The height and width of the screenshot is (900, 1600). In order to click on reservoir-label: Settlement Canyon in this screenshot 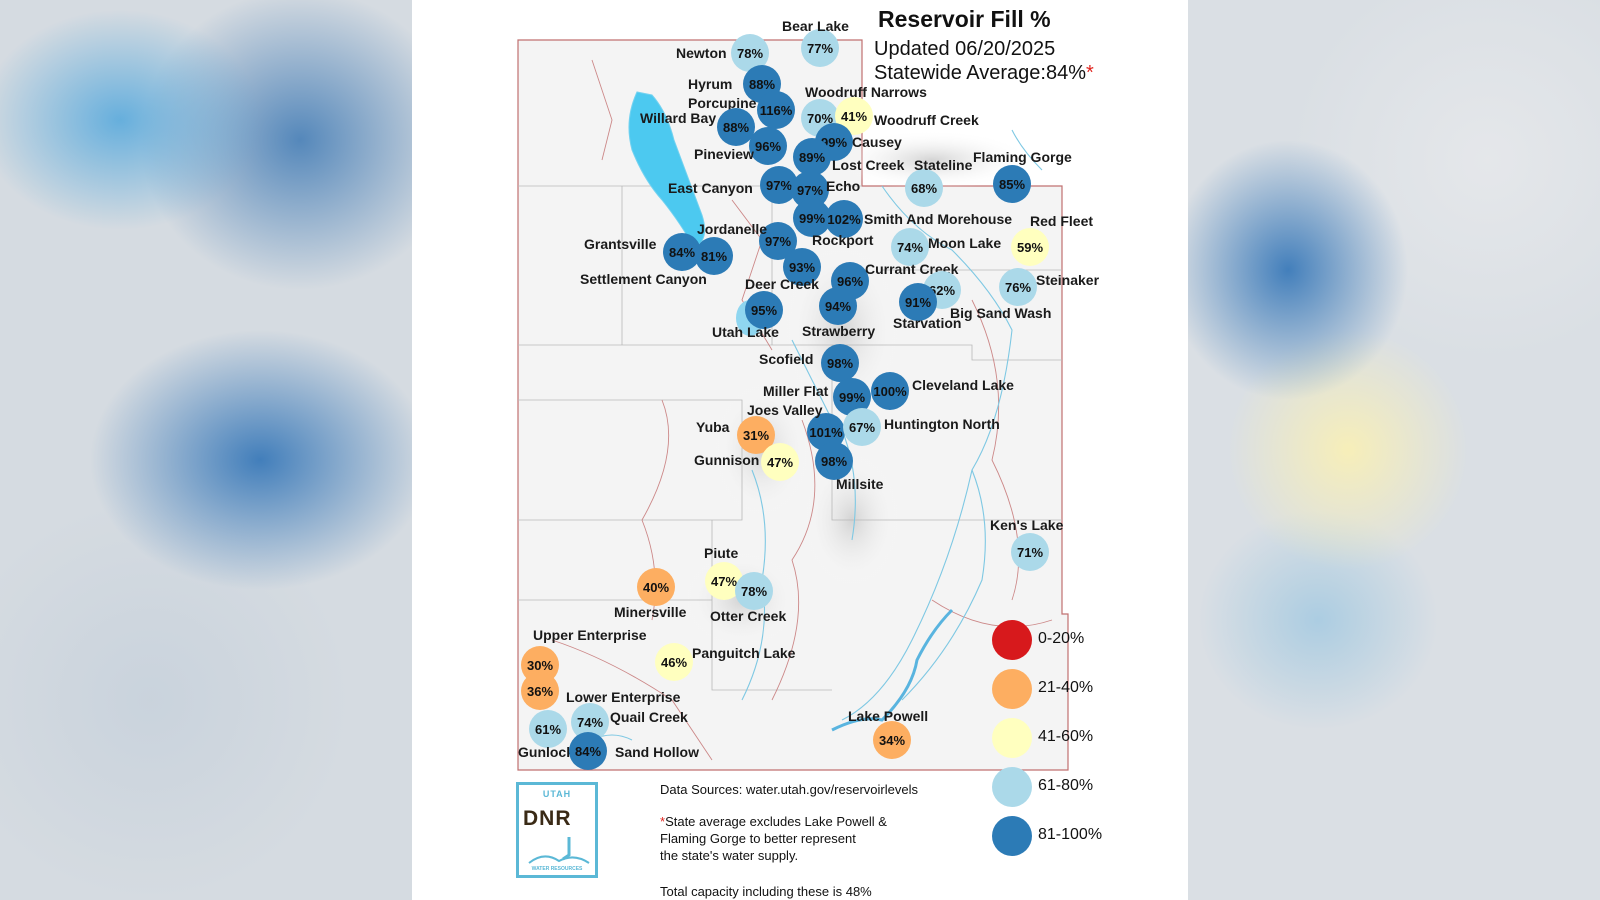, I will do `click(643, 279)`.